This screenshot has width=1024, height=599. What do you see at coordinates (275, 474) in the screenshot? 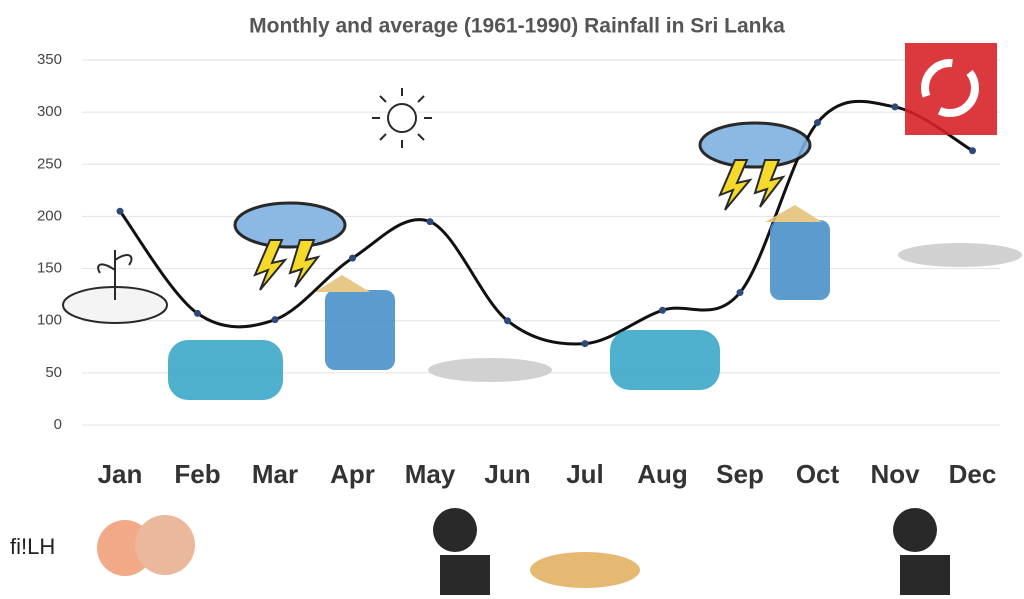
I see `x-tick-label: Mar` at bounding box center [275, 474].